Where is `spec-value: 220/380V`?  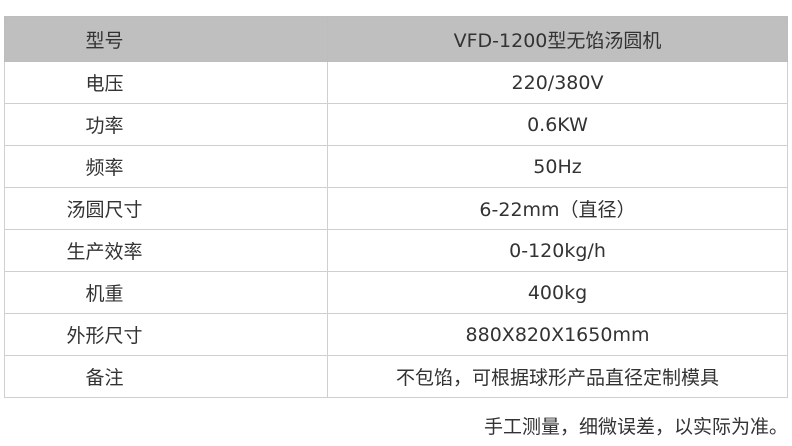 spec-value: 220/380V is located at coordinates (557, 82).